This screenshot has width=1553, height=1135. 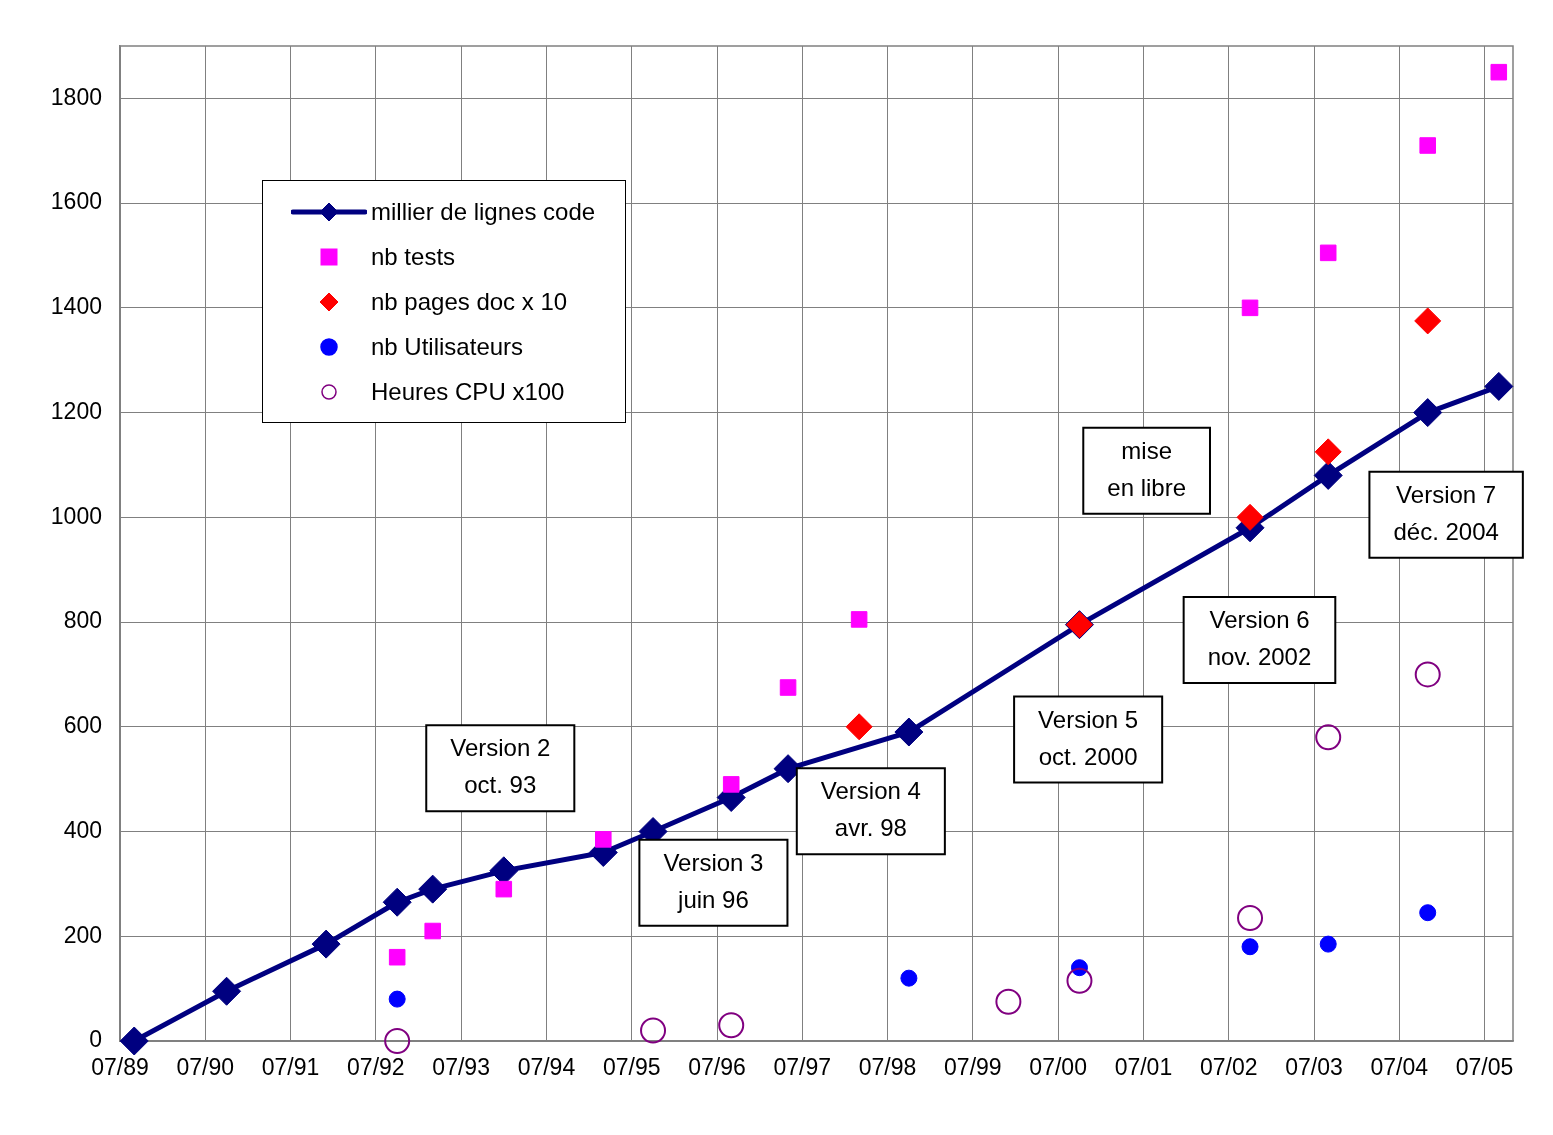 I want to click on x-tick-label: 07/01, so click(x=1143, y=1067).